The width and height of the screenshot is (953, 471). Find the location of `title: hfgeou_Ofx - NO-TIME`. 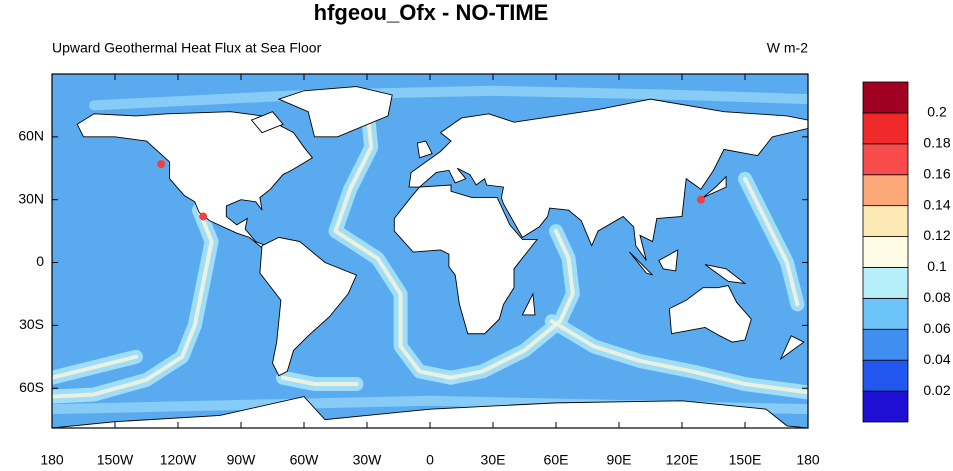

title: hfgeou_Ofx - NO-TIME is located at coordinates (431, 12).